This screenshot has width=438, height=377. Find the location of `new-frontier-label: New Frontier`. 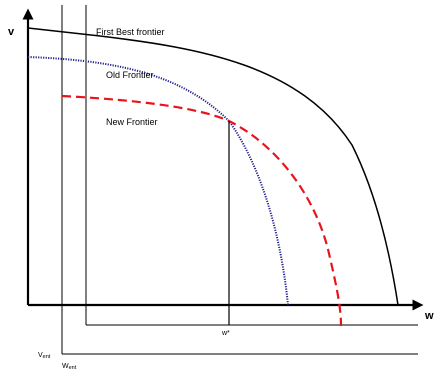

new-frontier-label: New Frontier is located at coordinates (132, 122).